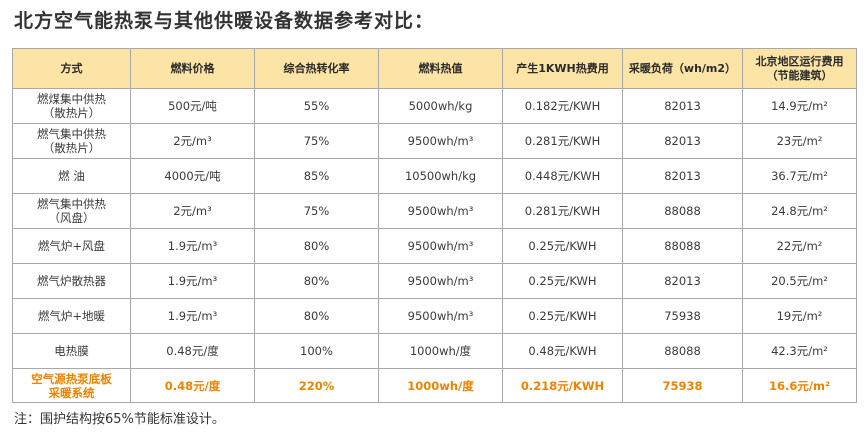 Image resolution: width=864 pixels, height=434 pixels. Describe the element at coordinates (799, 211) in the screenshot. I see `cell-operating-cost: 24.8元/m²` at that location.